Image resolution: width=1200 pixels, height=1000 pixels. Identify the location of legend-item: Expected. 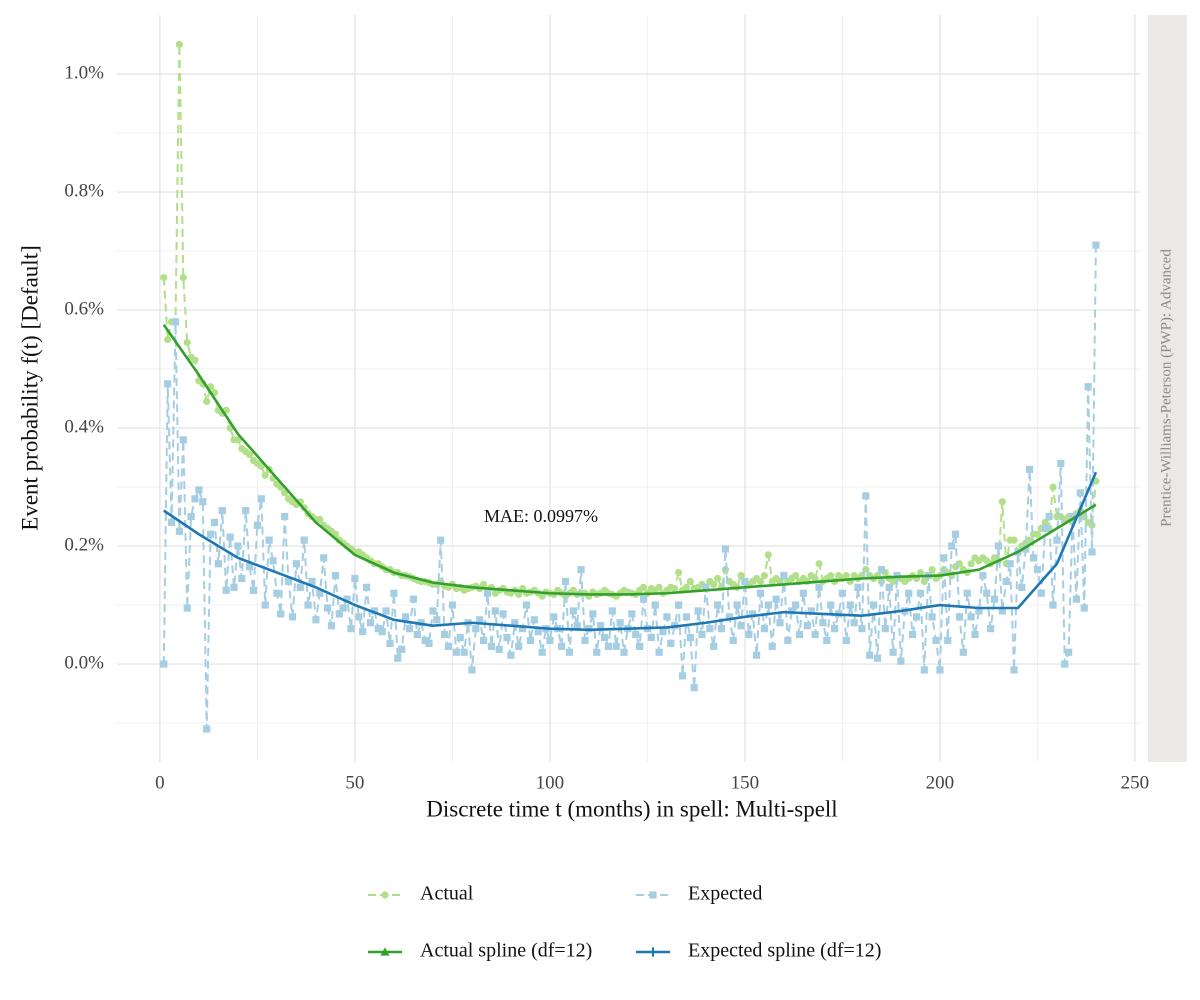
(699, 894).